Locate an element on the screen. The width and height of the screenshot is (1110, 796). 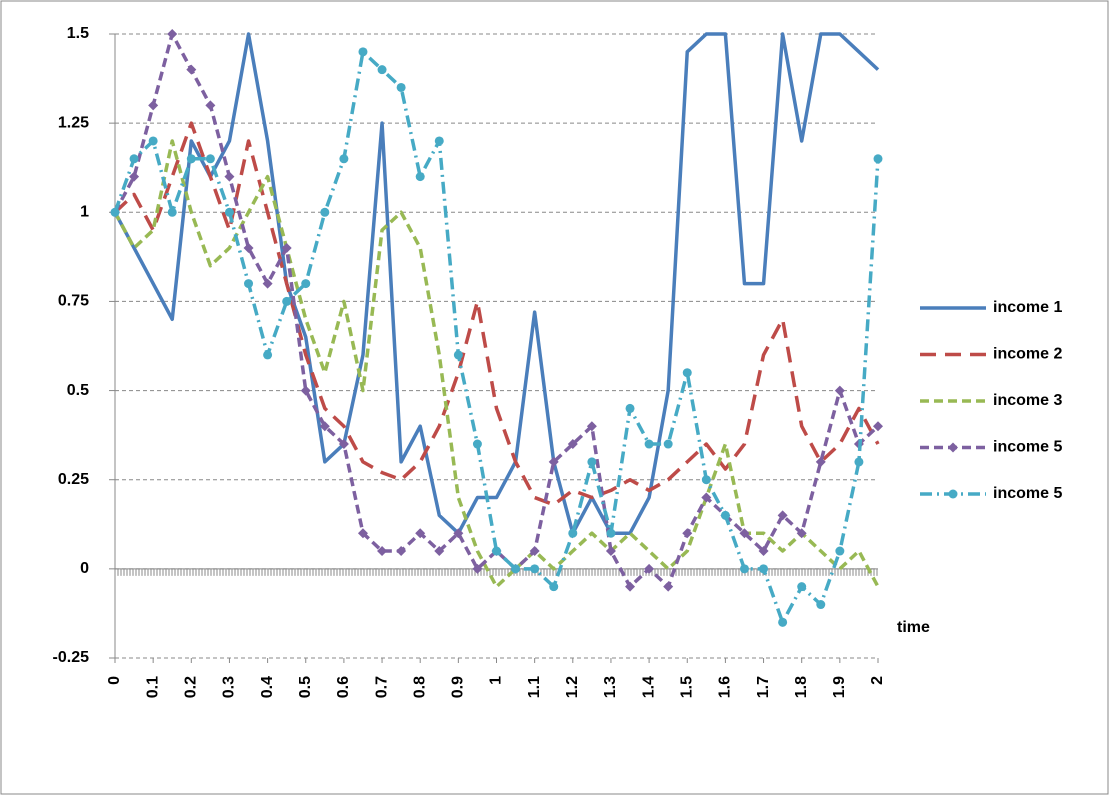
x-tick-label: 0.1 is located at coordinates (152, 687).